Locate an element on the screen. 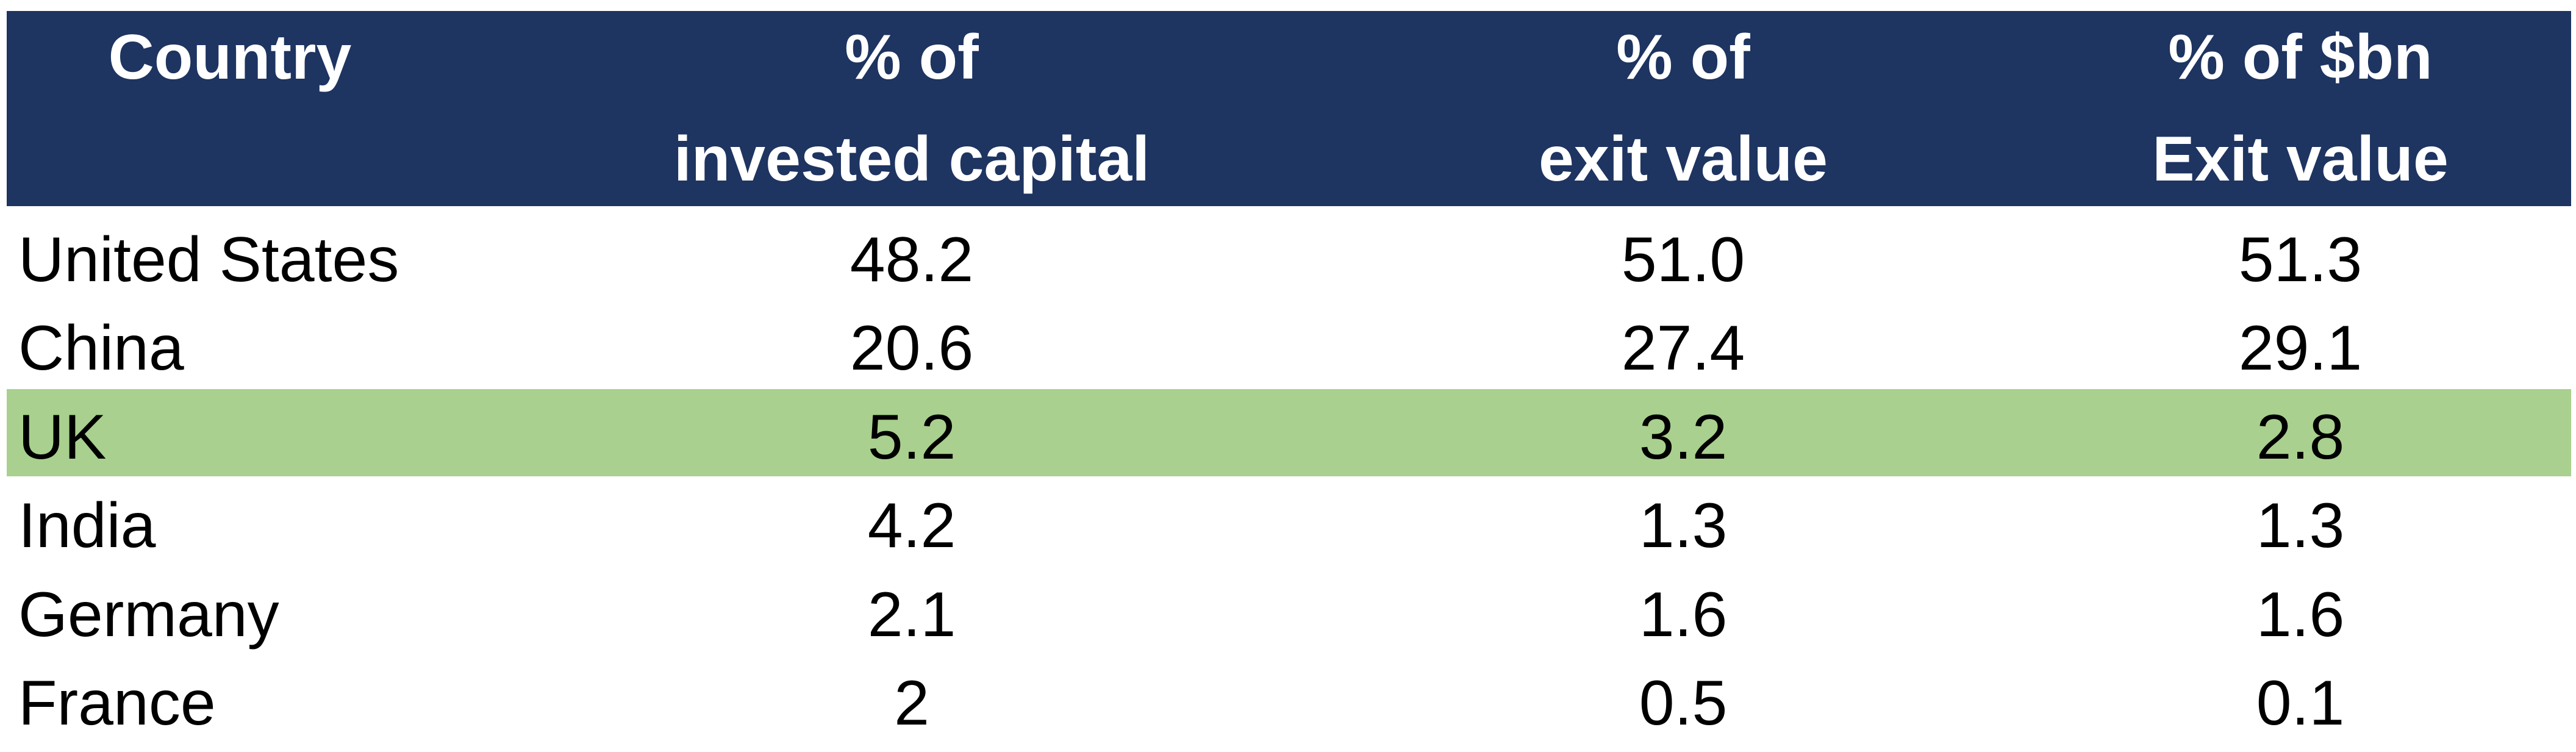 This screenshot has height=752, width=2576. country-cell: United States is located at coordinates (208, 259).